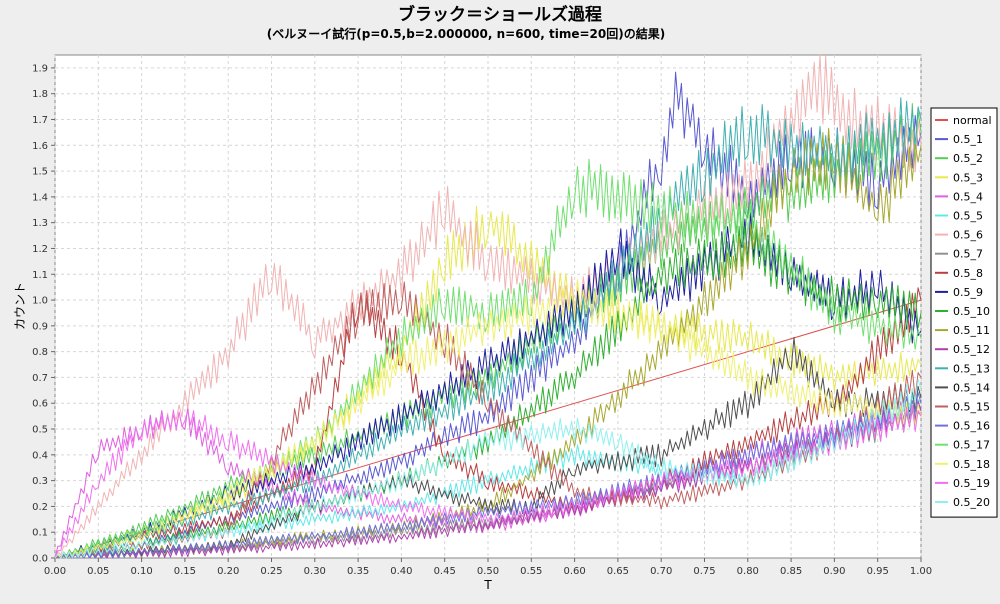  Describe the element at coordinates (972, 120) in the screenshot. I see `legend-label: normal` at that location.